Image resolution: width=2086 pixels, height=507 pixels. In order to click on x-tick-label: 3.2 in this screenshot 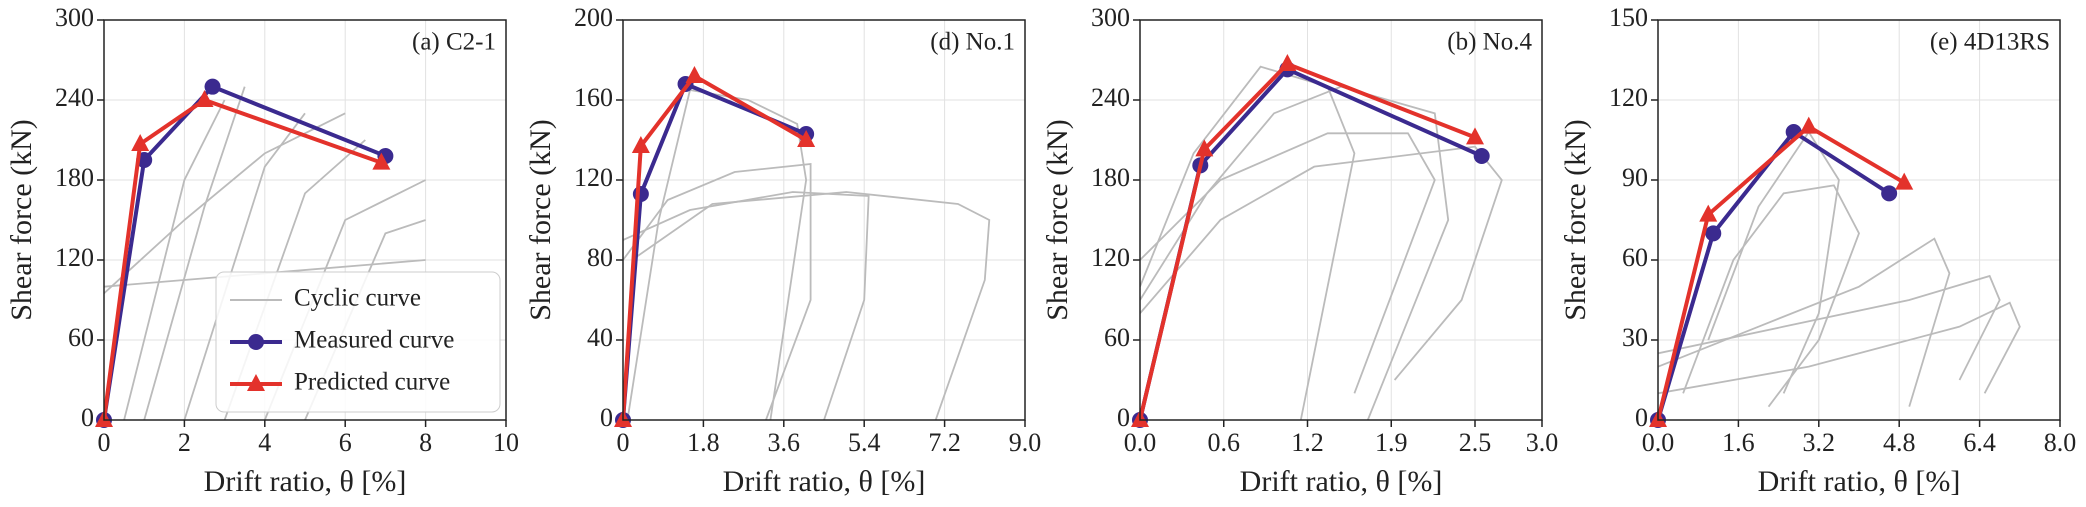, I will do `click(1819, 442)`.